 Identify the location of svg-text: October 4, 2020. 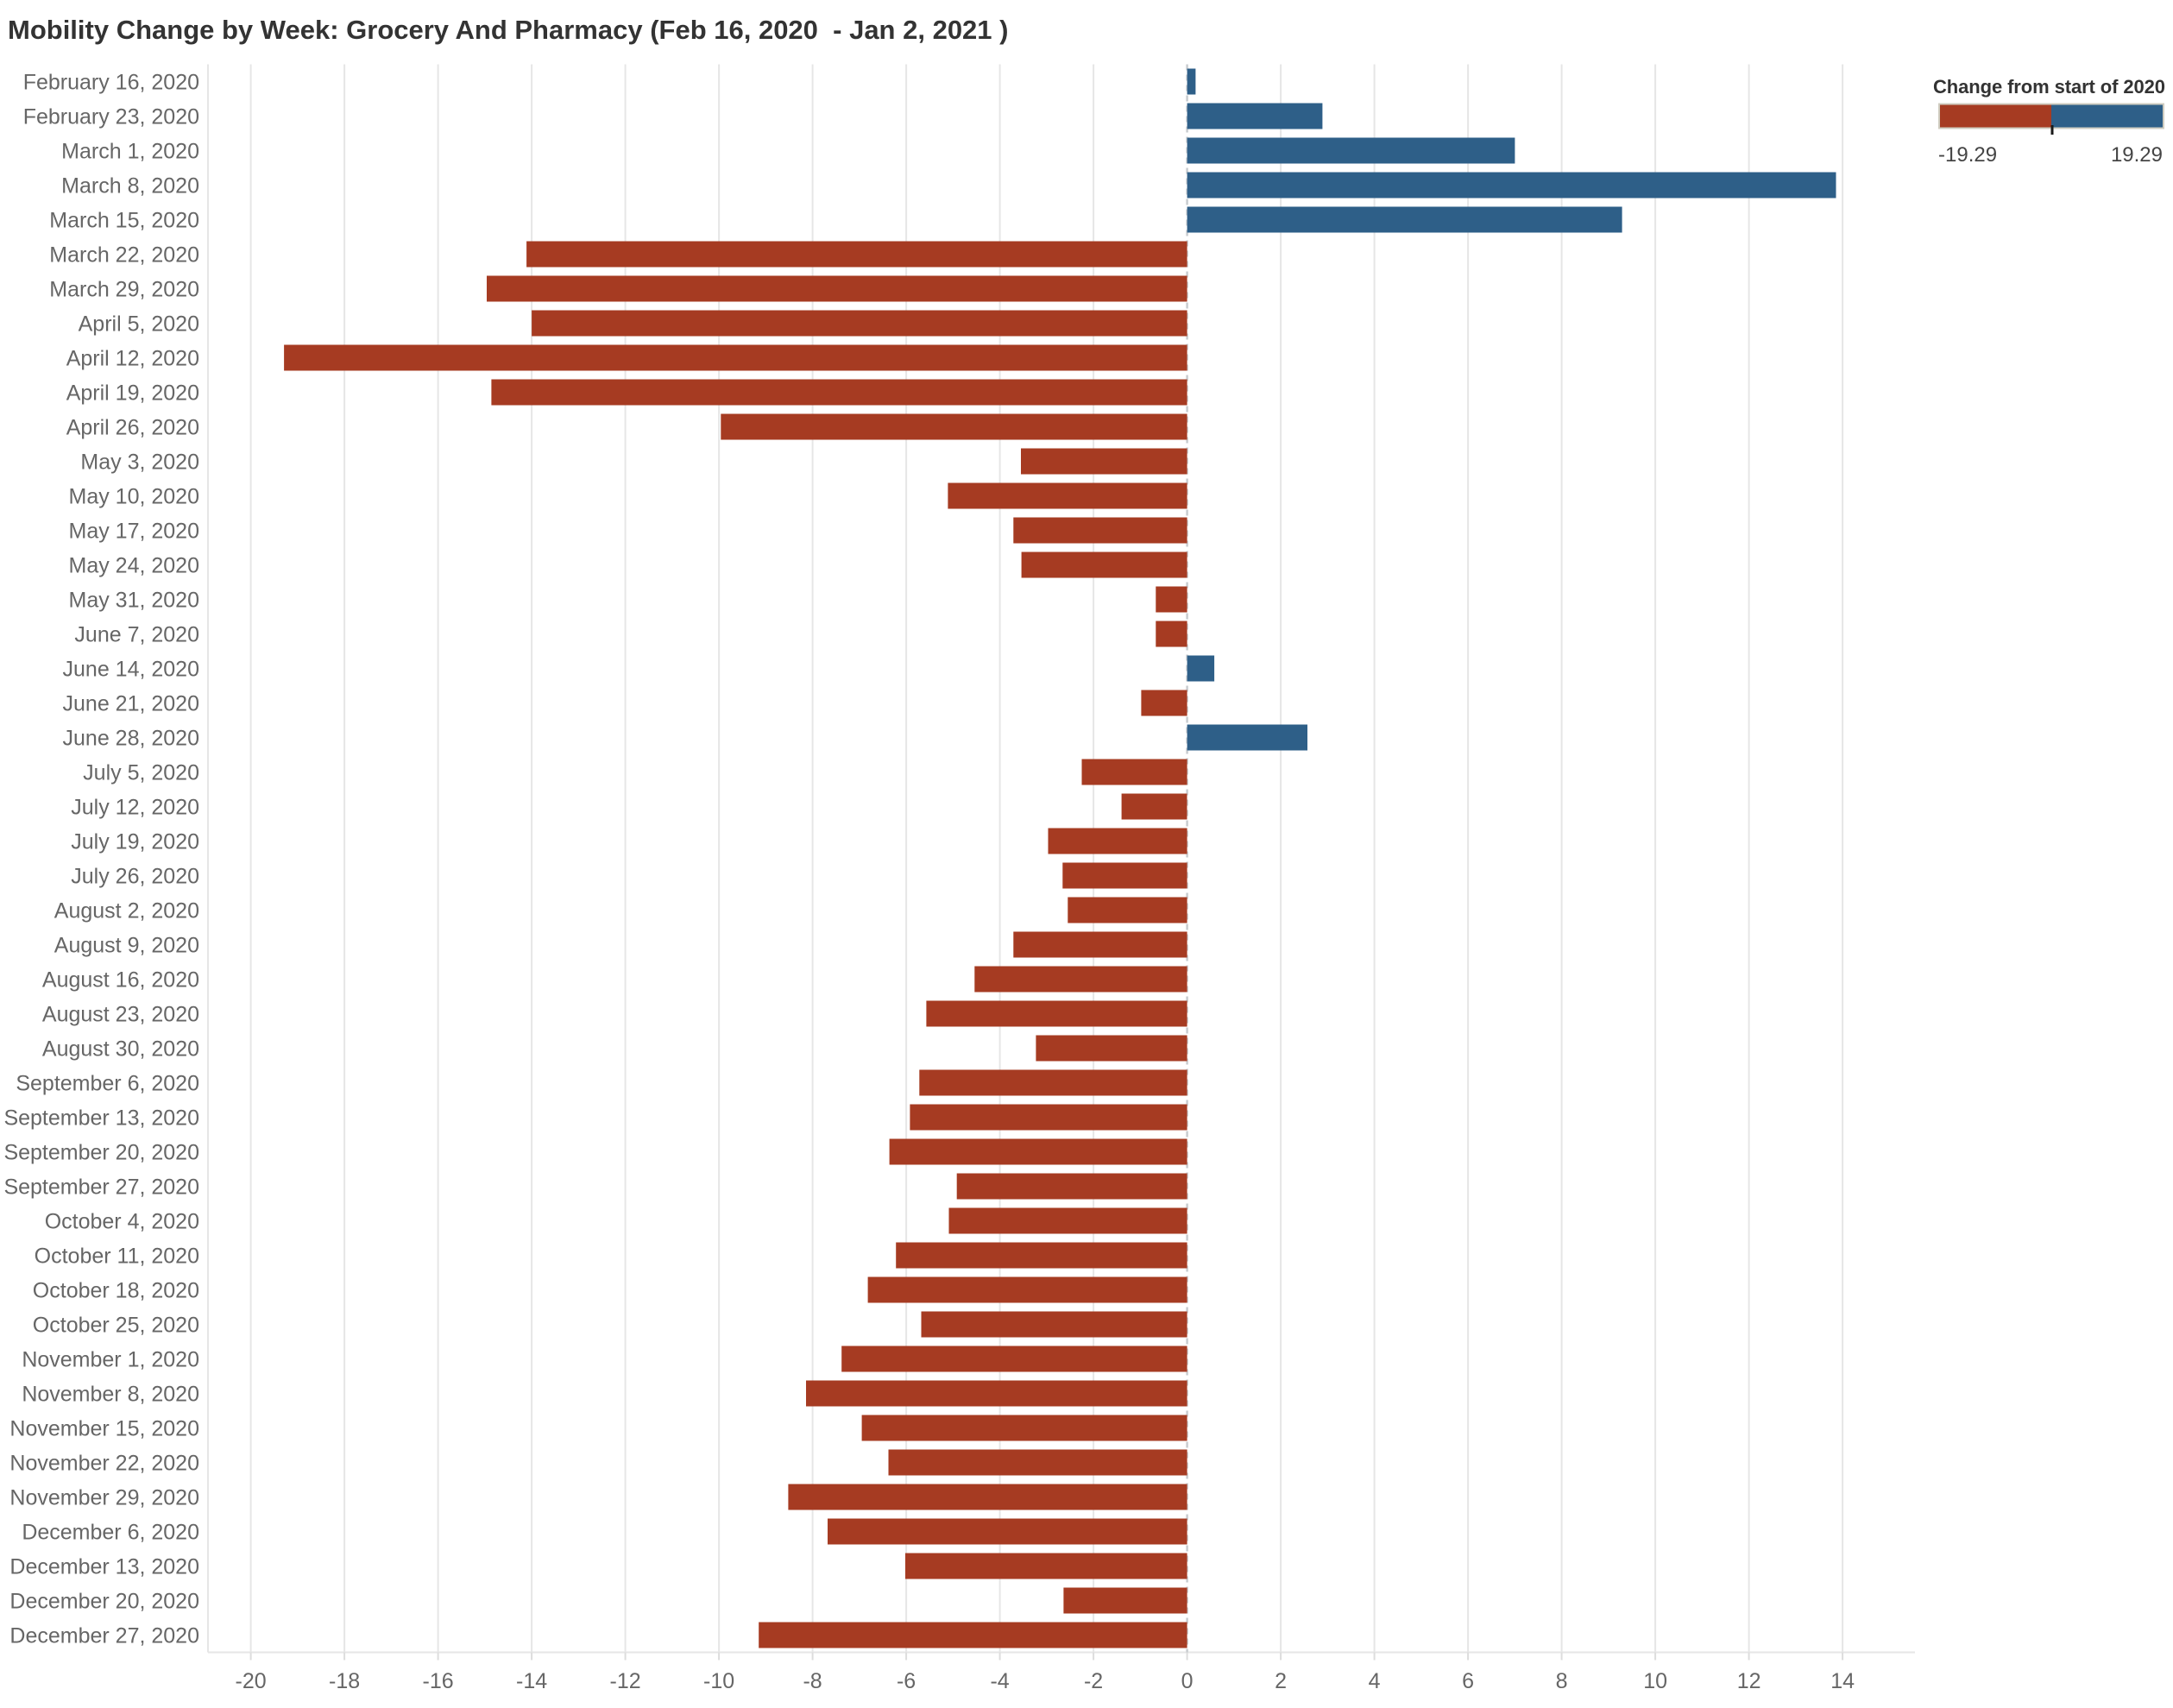
(122, 1221).